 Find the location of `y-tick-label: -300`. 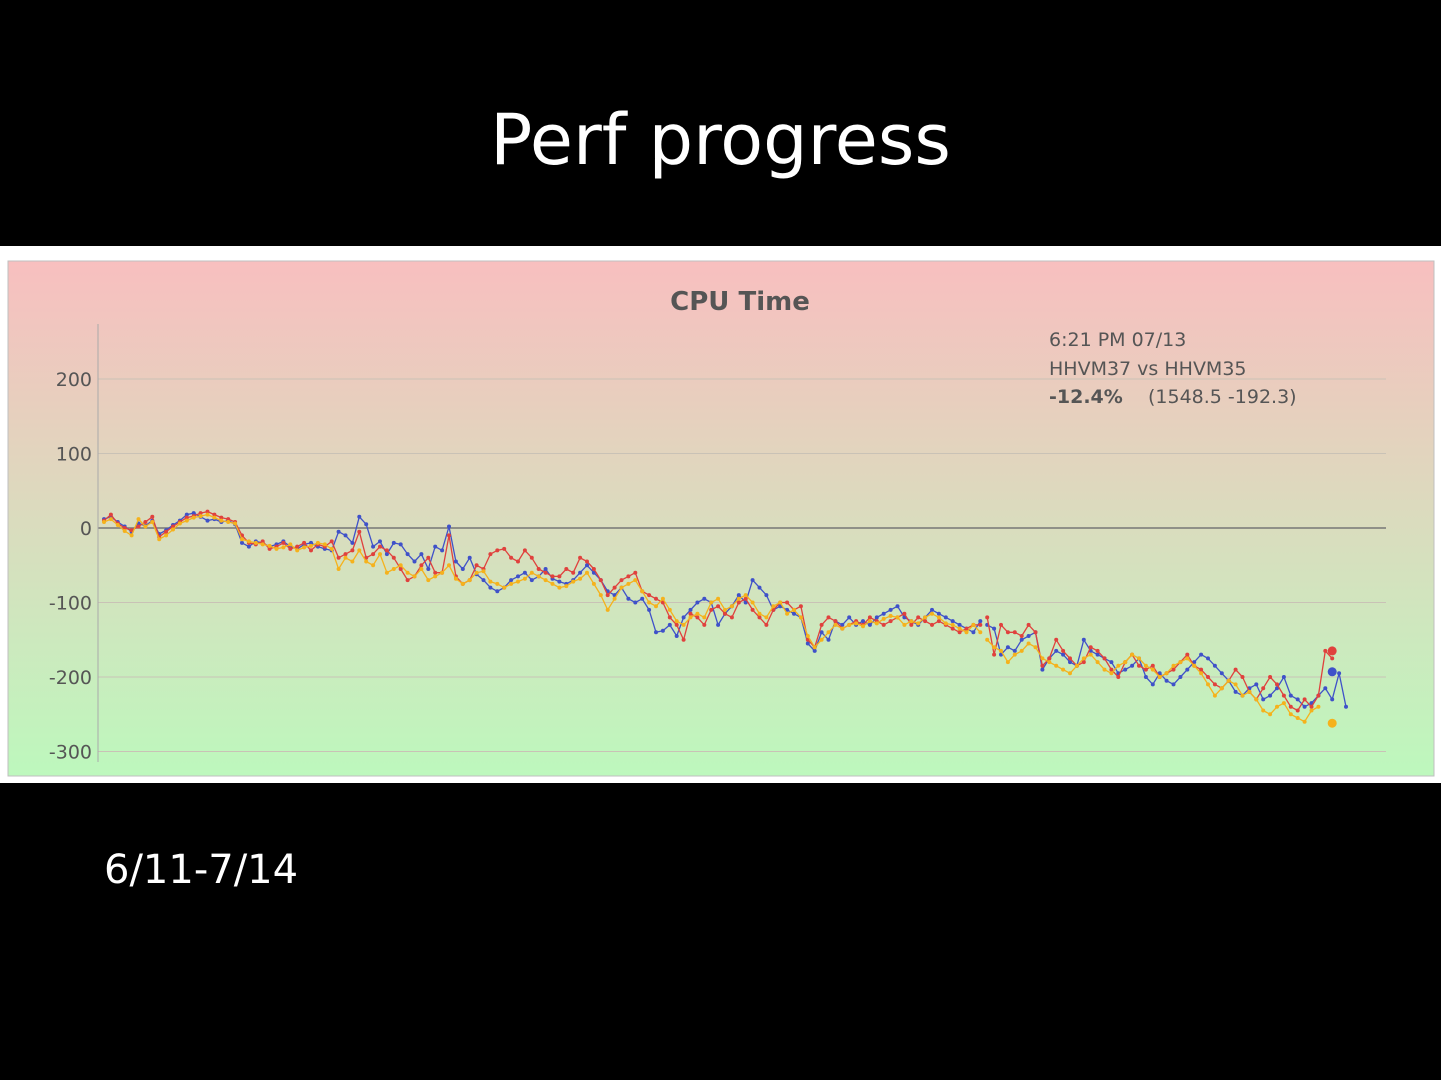

y-tick-label: -300 is located at coordinates (70, 753).